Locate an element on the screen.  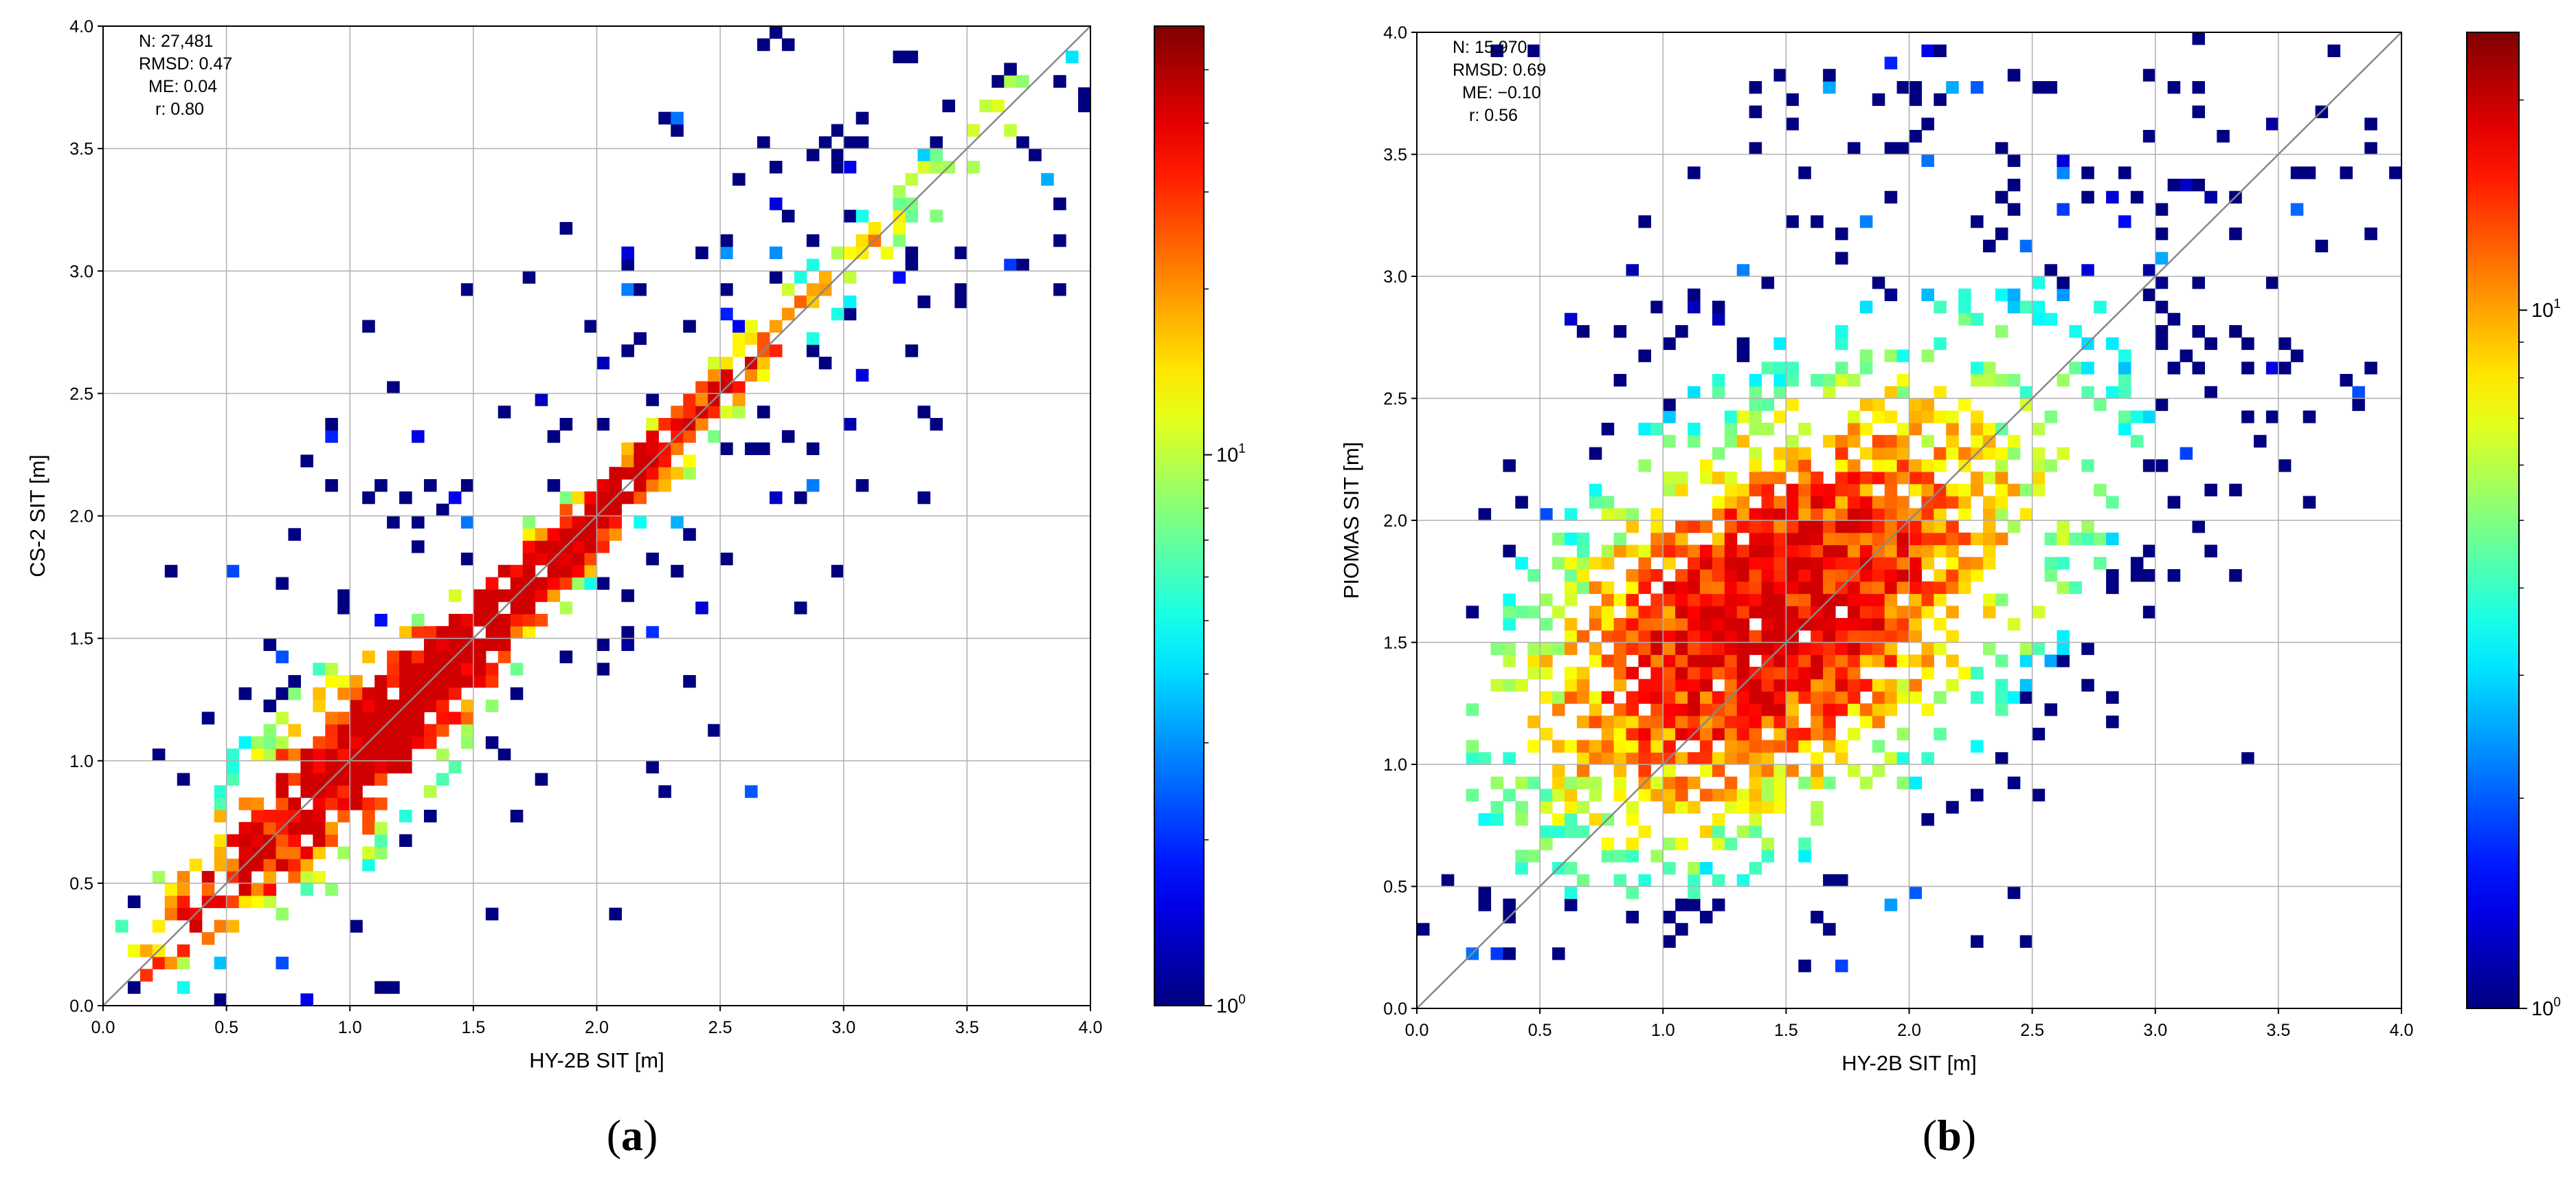
colorbar-tick-label: 100 is located at coordinates (1231, 1005).